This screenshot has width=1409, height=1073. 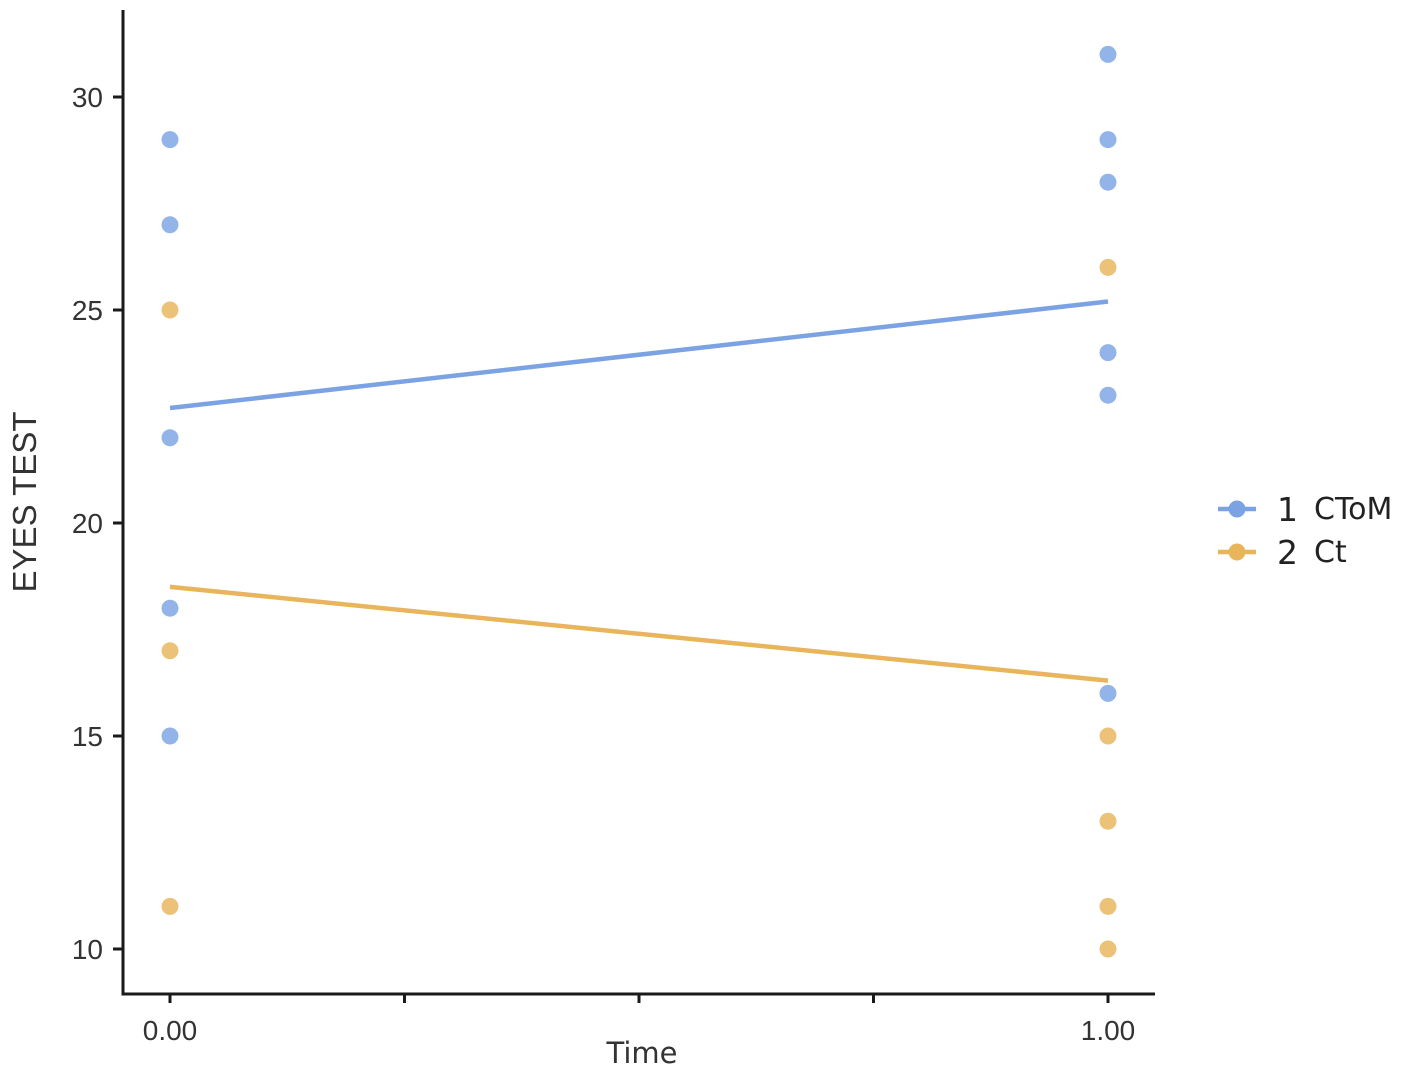 I want to click on y-tick-label: 20, so click(x=87, y=523).